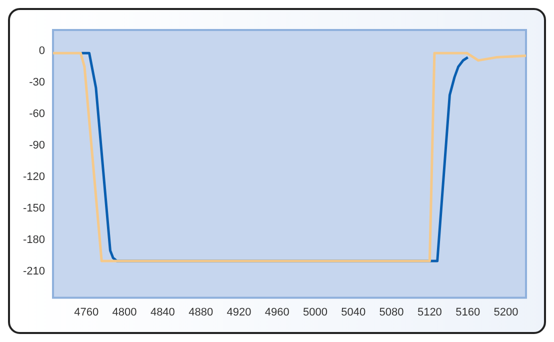 This screenshot has width=554, height=342. Describe the element at coordinates (429, 312) in the screenshot. I see `x-tick-label: 5120` at that location.